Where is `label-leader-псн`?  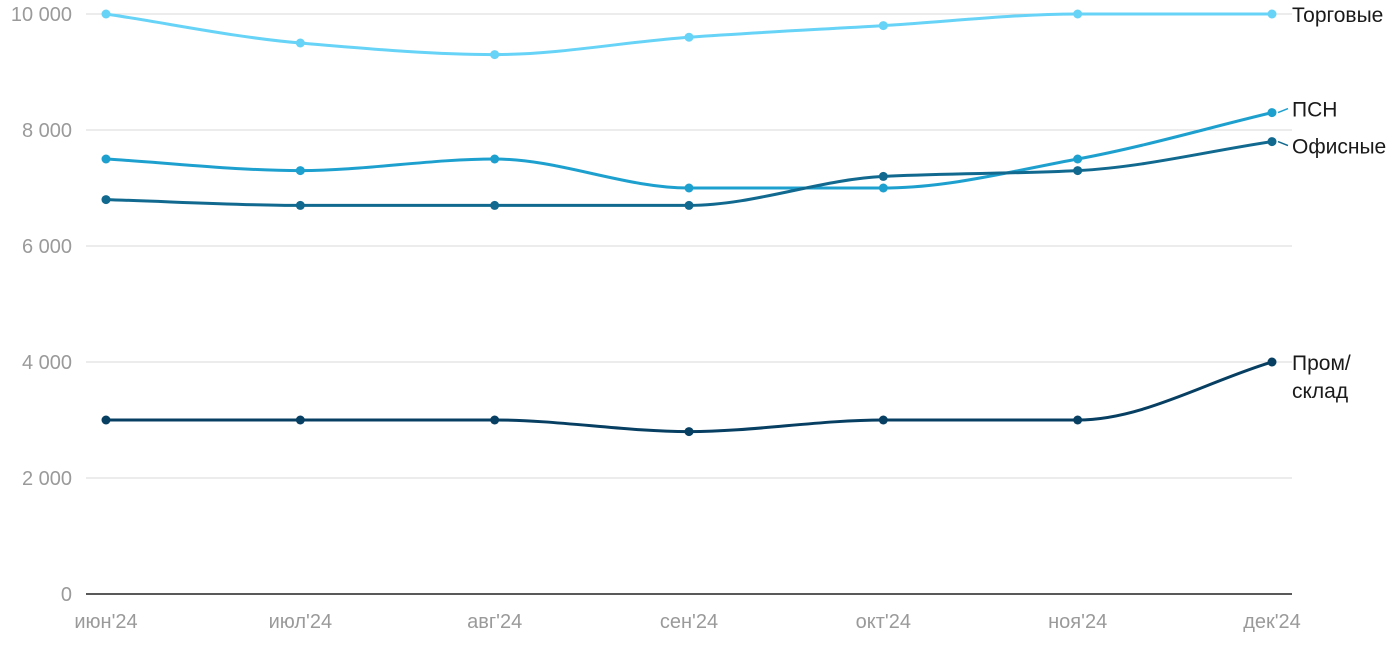
label-leader-псн is located at coordinates (1283, 110).